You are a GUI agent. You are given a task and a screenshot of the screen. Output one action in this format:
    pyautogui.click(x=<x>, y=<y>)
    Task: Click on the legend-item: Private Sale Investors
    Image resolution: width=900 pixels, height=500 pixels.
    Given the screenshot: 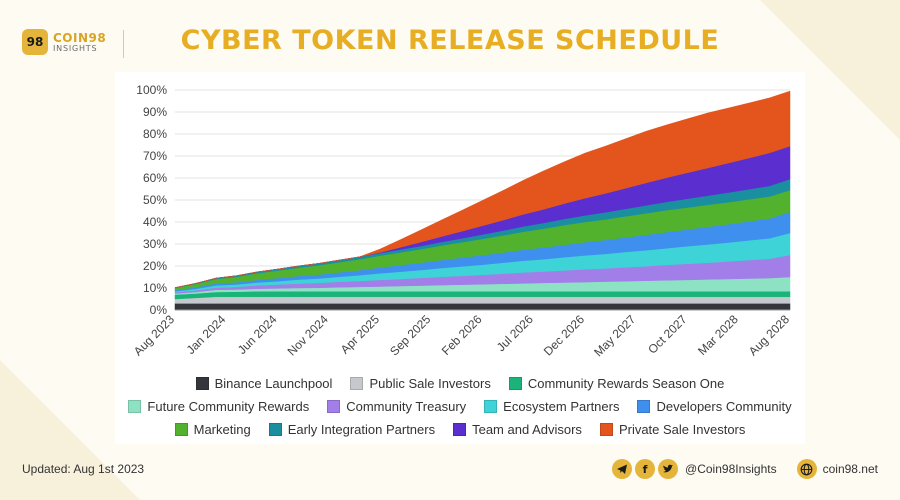 What is the action you would take?
    pyautogui.click(x=672, y=429)
    